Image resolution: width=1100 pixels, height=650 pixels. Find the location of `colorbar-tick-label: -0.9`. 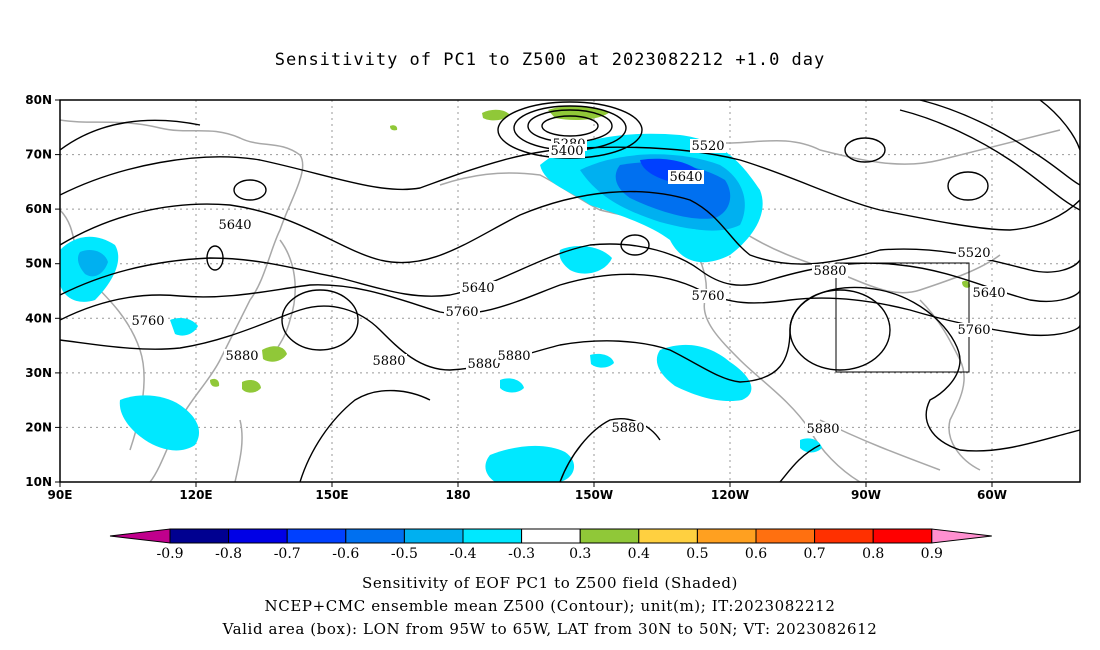

colorbar-tick-label: -0.9 is located at coordinates (170, 554).